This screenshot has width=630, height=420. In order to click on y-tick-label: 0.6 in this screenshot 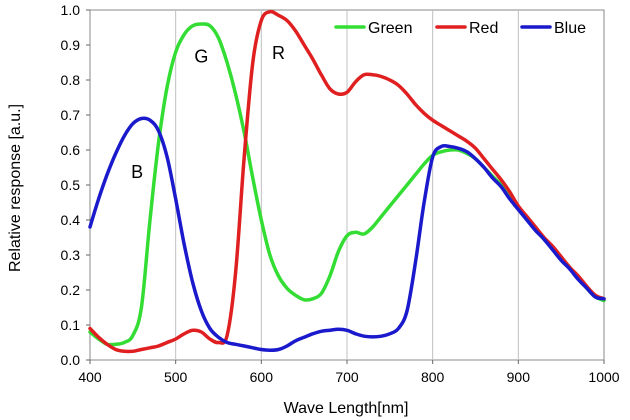, I will do `click(71, 150)`.